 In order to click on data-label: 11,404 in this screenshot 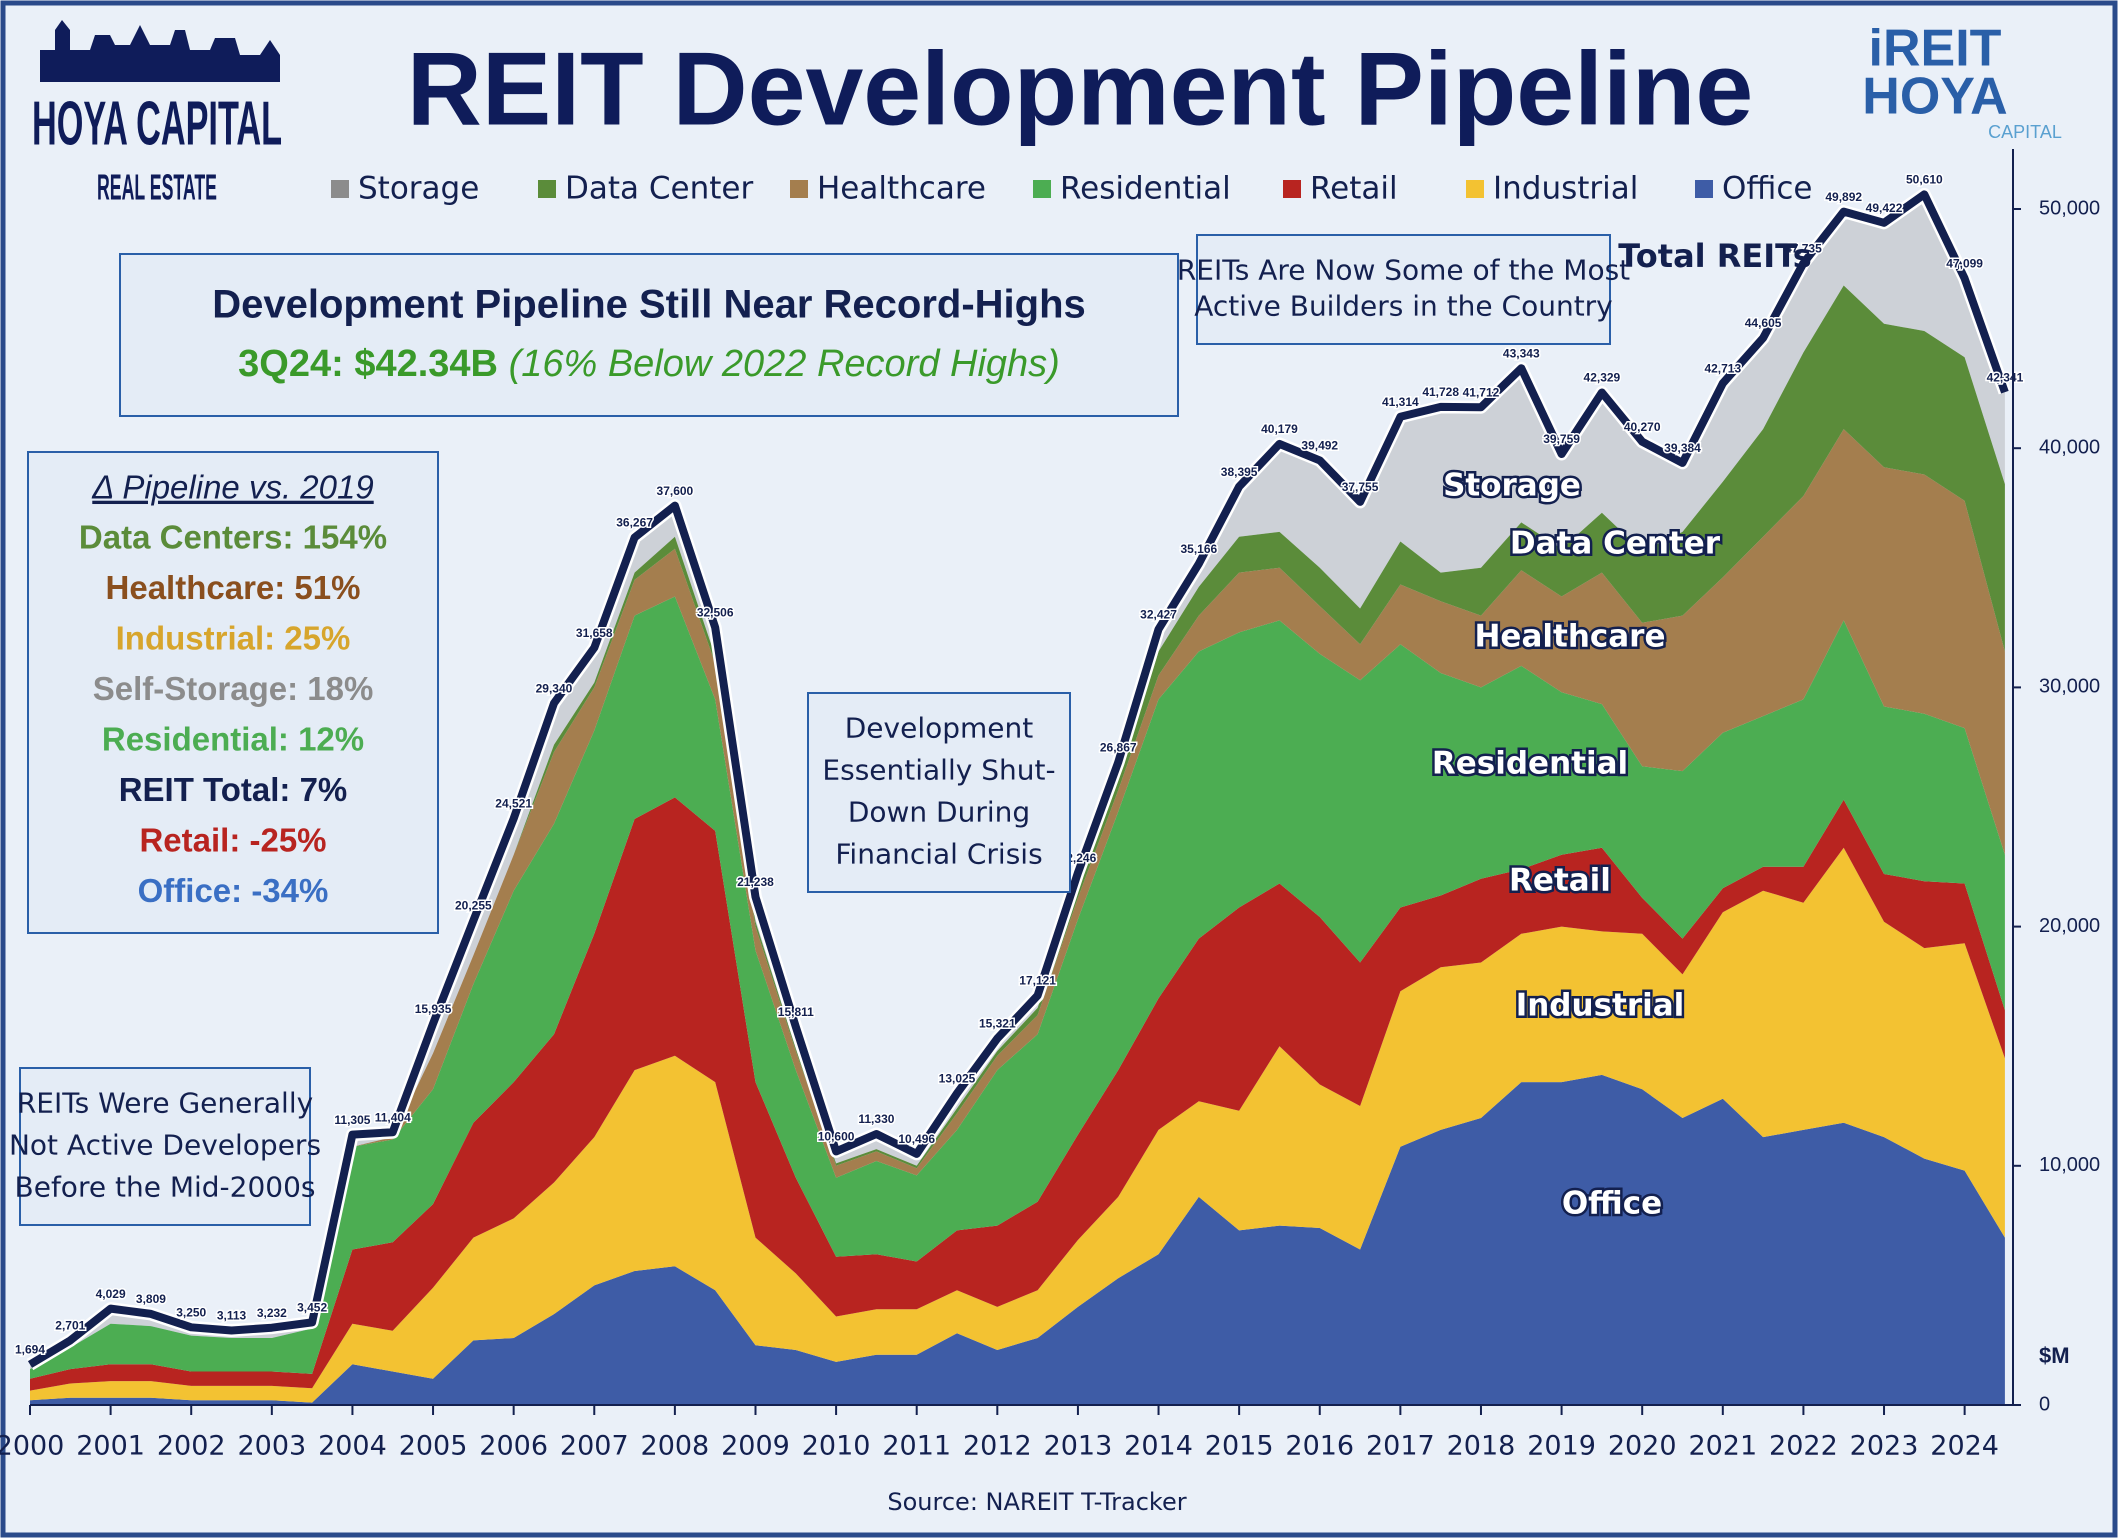, I will do `click(393, 1117)`.